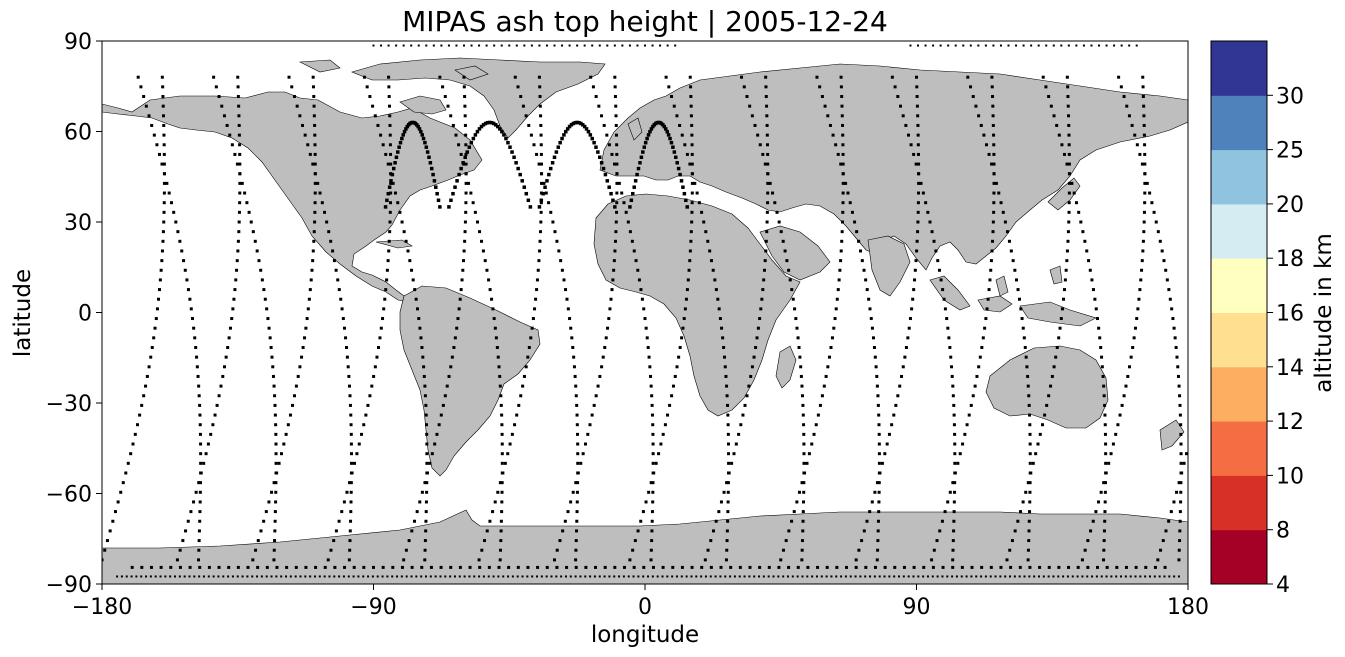  What do you see at coordinates (1290, 314) in the screenshot?
I see `colorbar-tick-label: 16` at bounding box center [1290, 314].